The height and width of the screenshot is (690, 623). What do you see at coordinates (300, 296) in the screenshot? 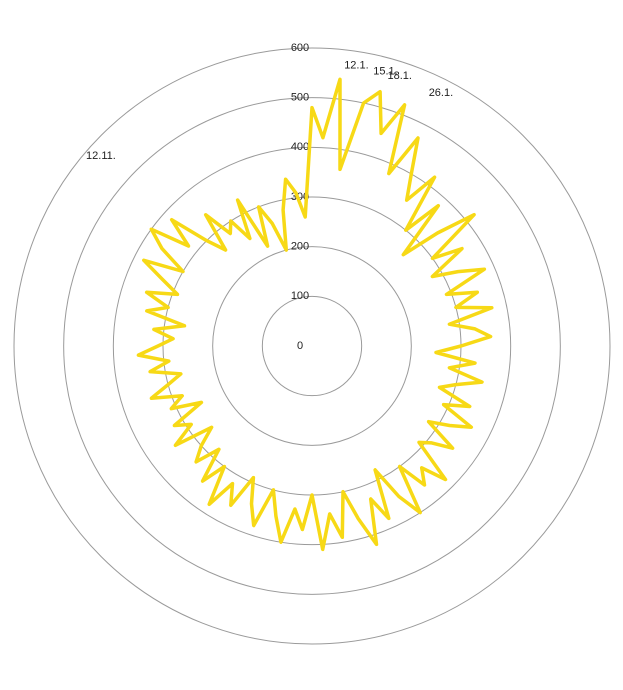
I see `r-tick-label: 100` at bounding box center [300, 296].